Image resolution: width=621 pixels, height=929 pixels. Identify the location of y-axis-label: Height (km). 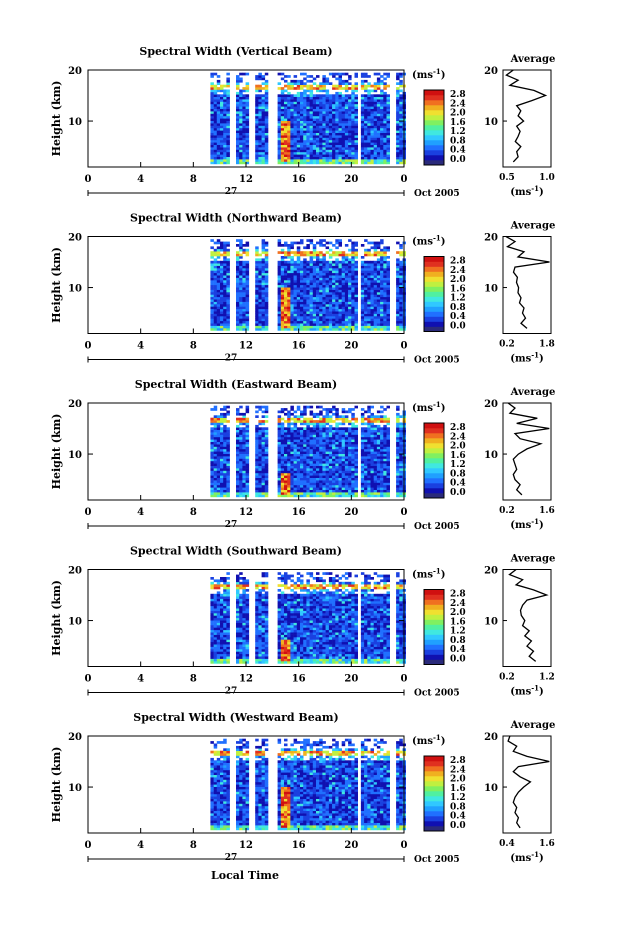
(56, 285).